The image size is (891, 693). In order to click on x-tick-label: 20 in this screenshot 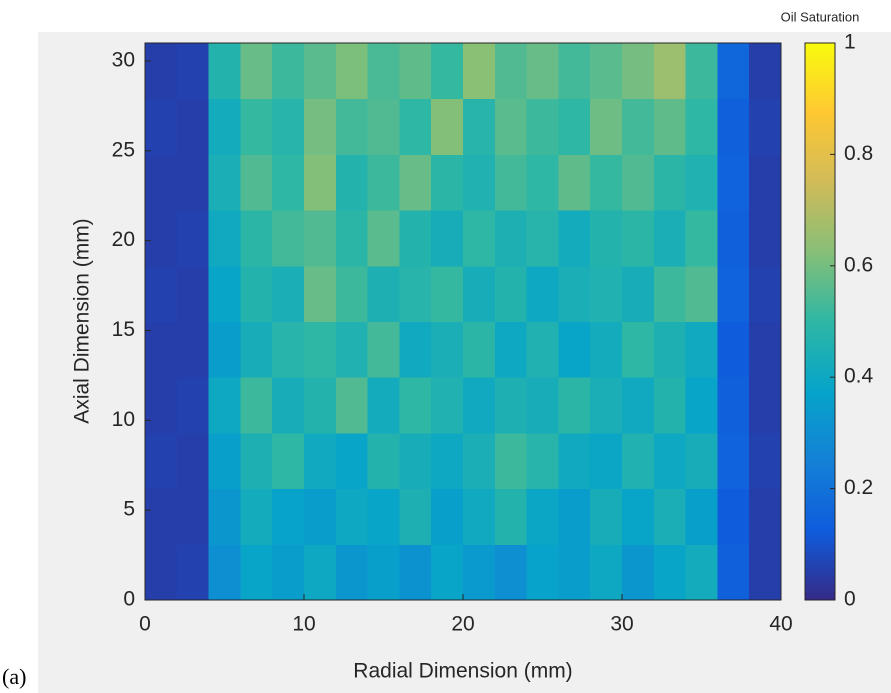, I will do `click(462, 624)`.